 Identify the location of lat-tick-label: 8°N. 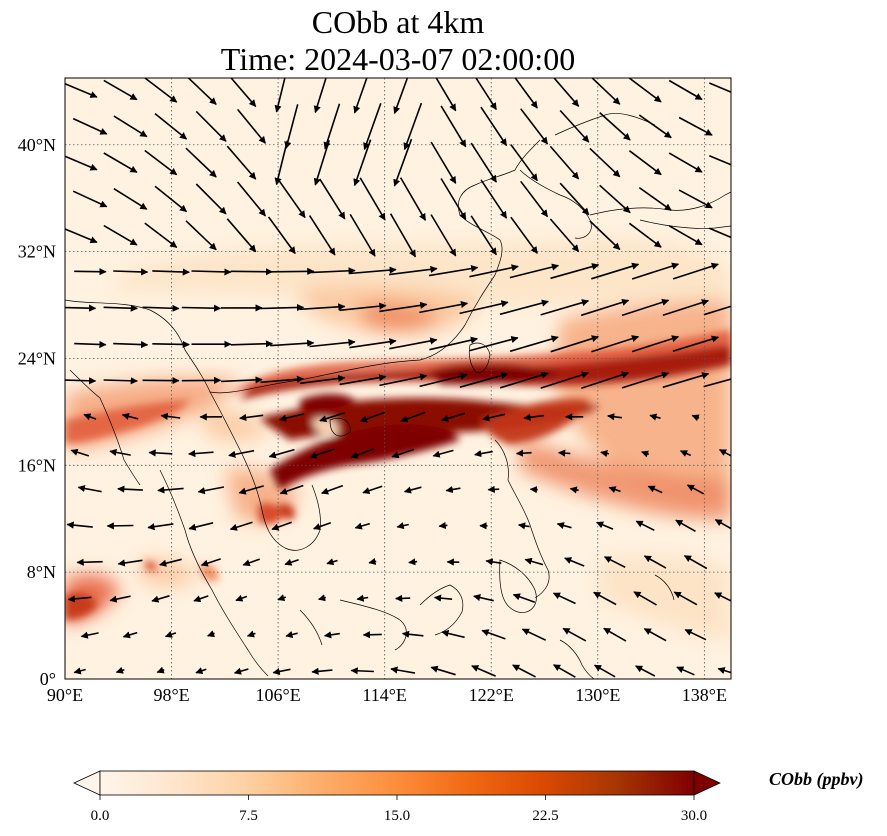
(41, 572).